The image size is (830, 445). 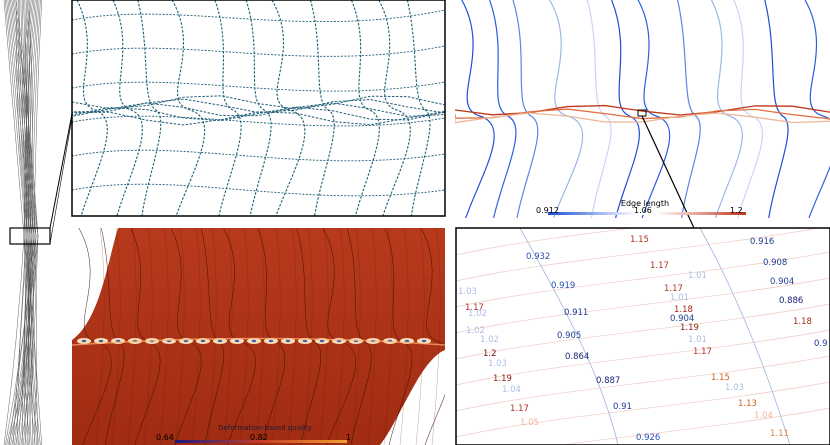 What do you see at coordinates (643, 210) in the screenshot?
I see `edge-length-mid-label: 1.06` at bounding box center [643, 210].